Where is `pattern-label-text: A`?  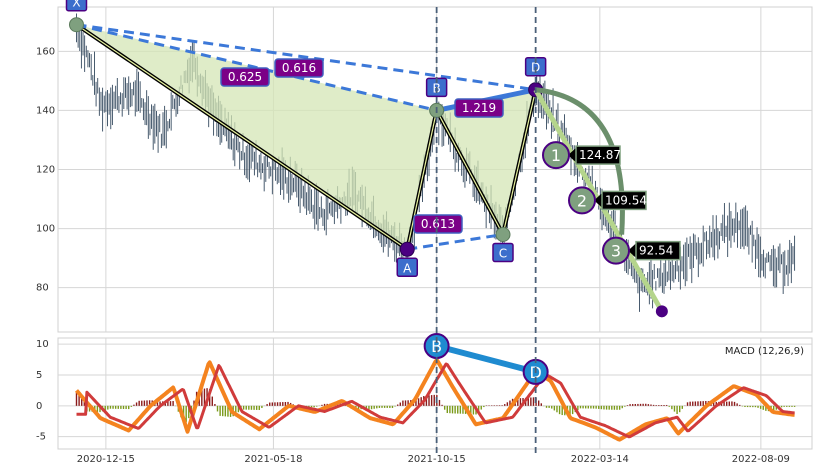 pattern-label-text: A is located at coordinates (407, 268).